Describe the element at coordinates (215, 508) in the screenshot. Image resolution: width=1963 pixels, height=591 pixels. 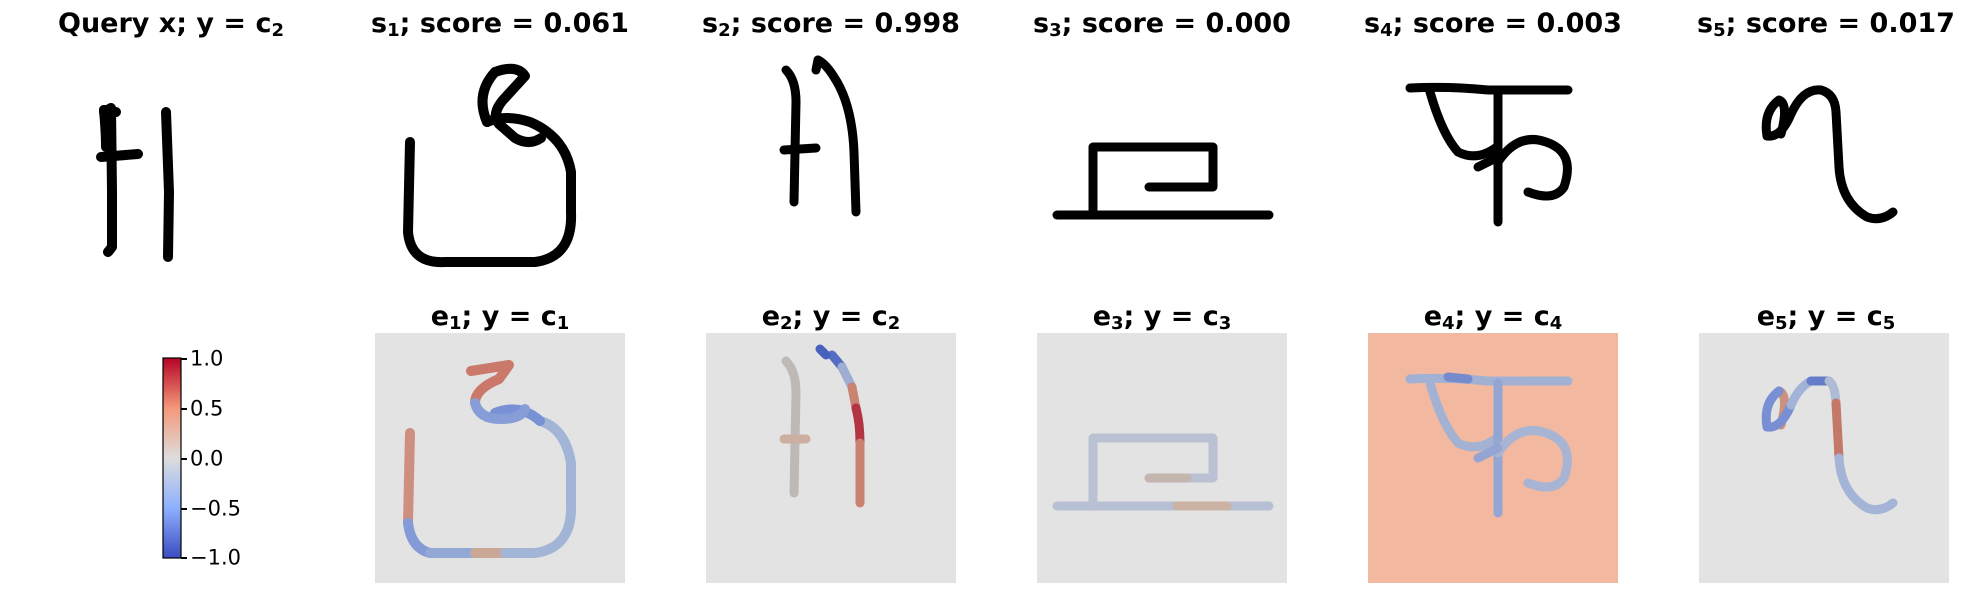
I see `colorbar-tick-label: −0.5` at that location.